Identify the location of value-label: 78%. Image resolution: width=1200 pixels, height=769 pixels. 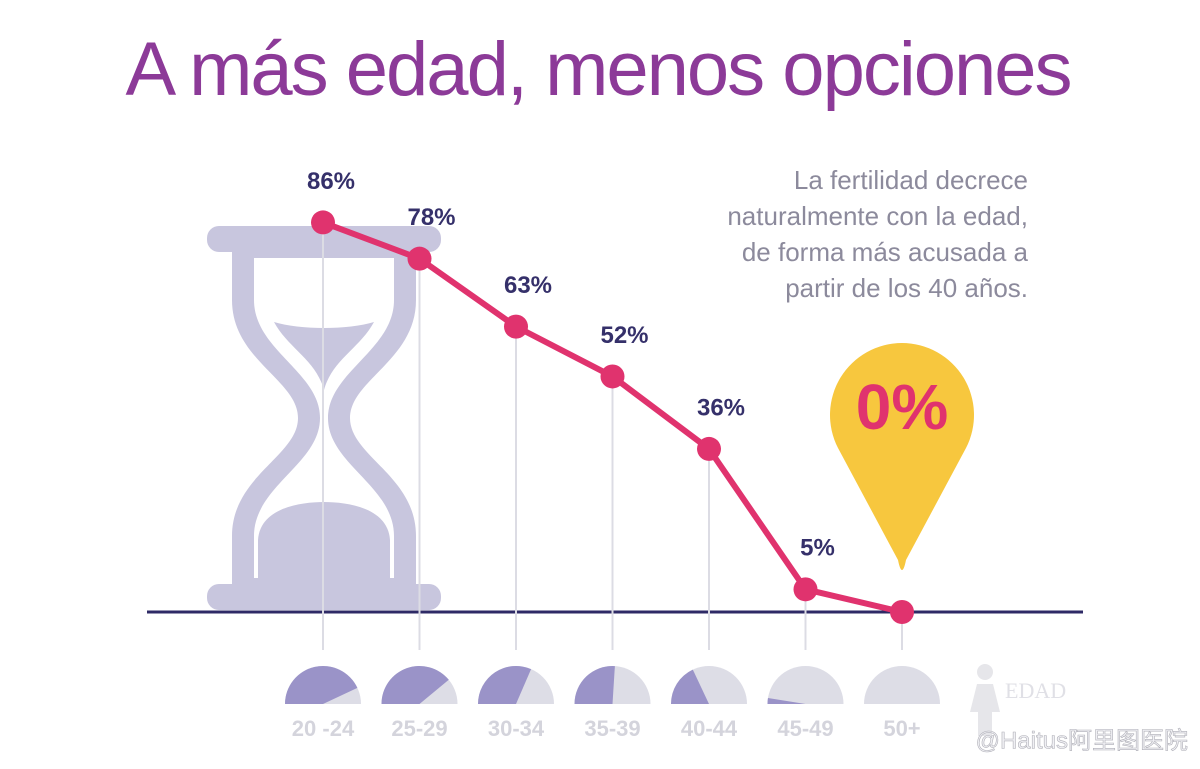
(431, 217).